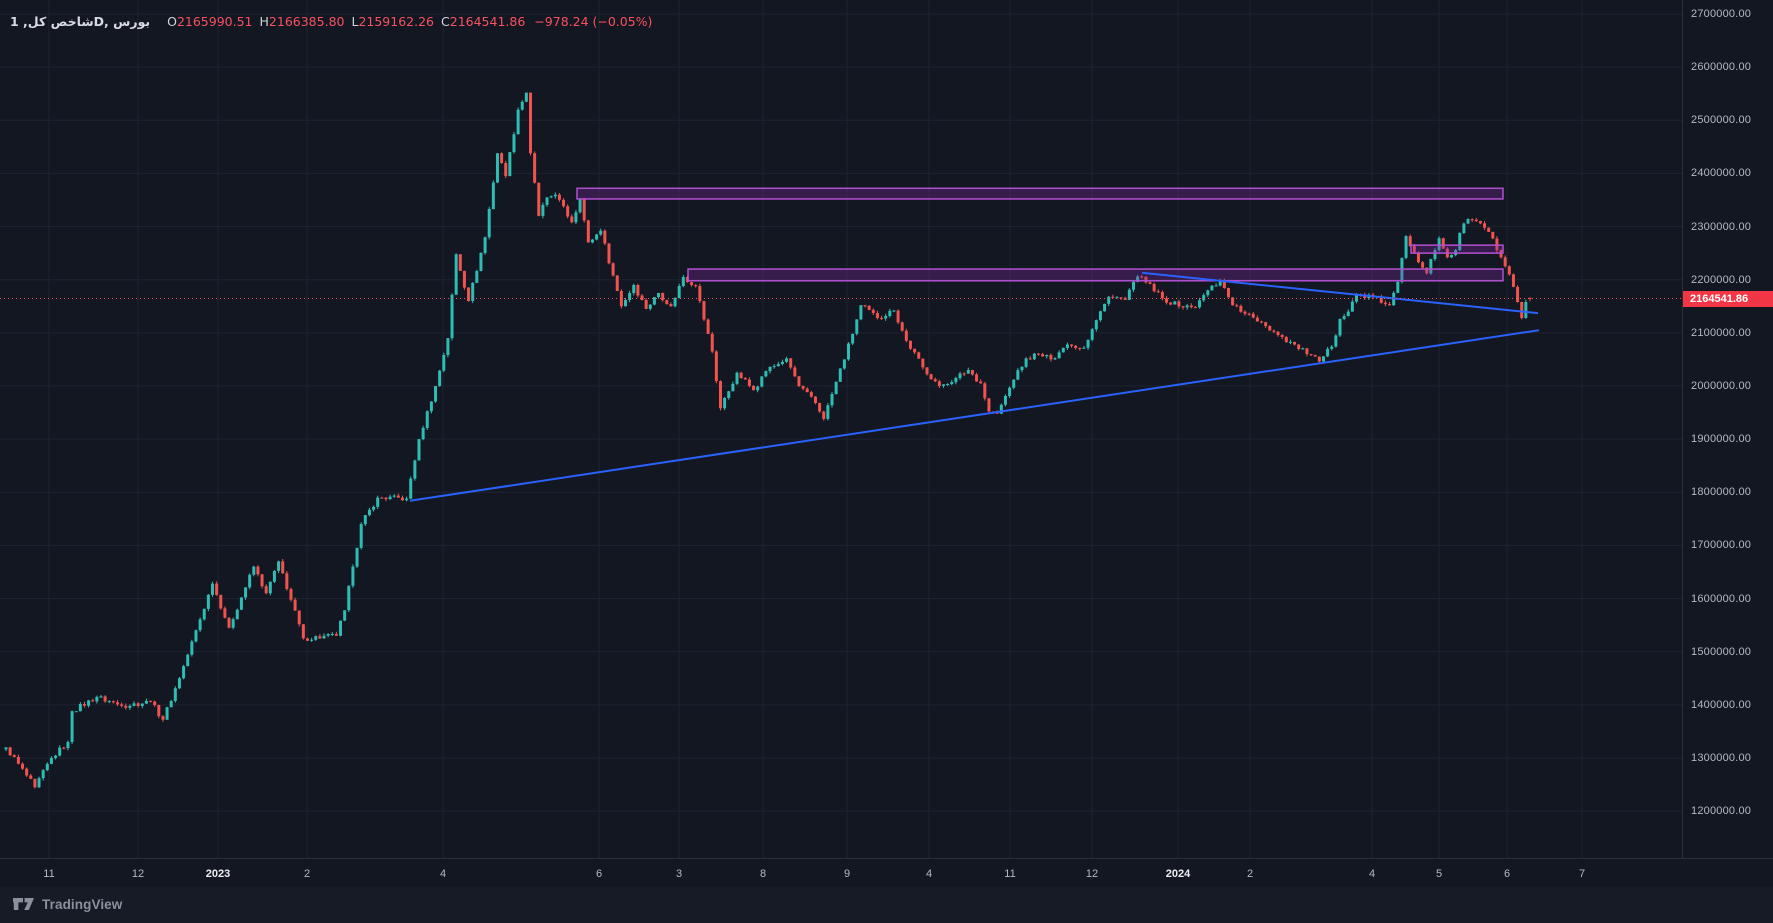 The height and width of the screenshot is (923, 1773). I want to click on price-tick-label: 1500000.00, so click(1721, 651).